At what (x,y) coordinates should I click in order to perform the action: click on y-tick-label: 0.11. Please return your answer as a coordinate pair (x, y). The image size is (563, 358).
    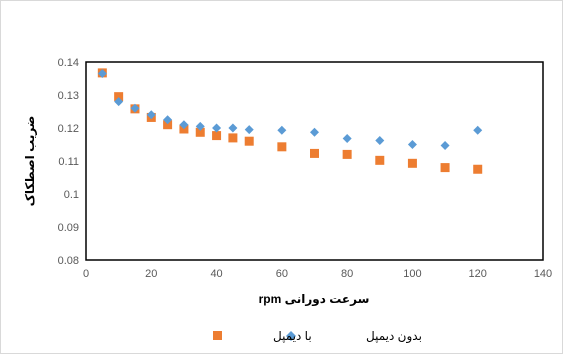
    Looking at the image, I should click on (68, 162).